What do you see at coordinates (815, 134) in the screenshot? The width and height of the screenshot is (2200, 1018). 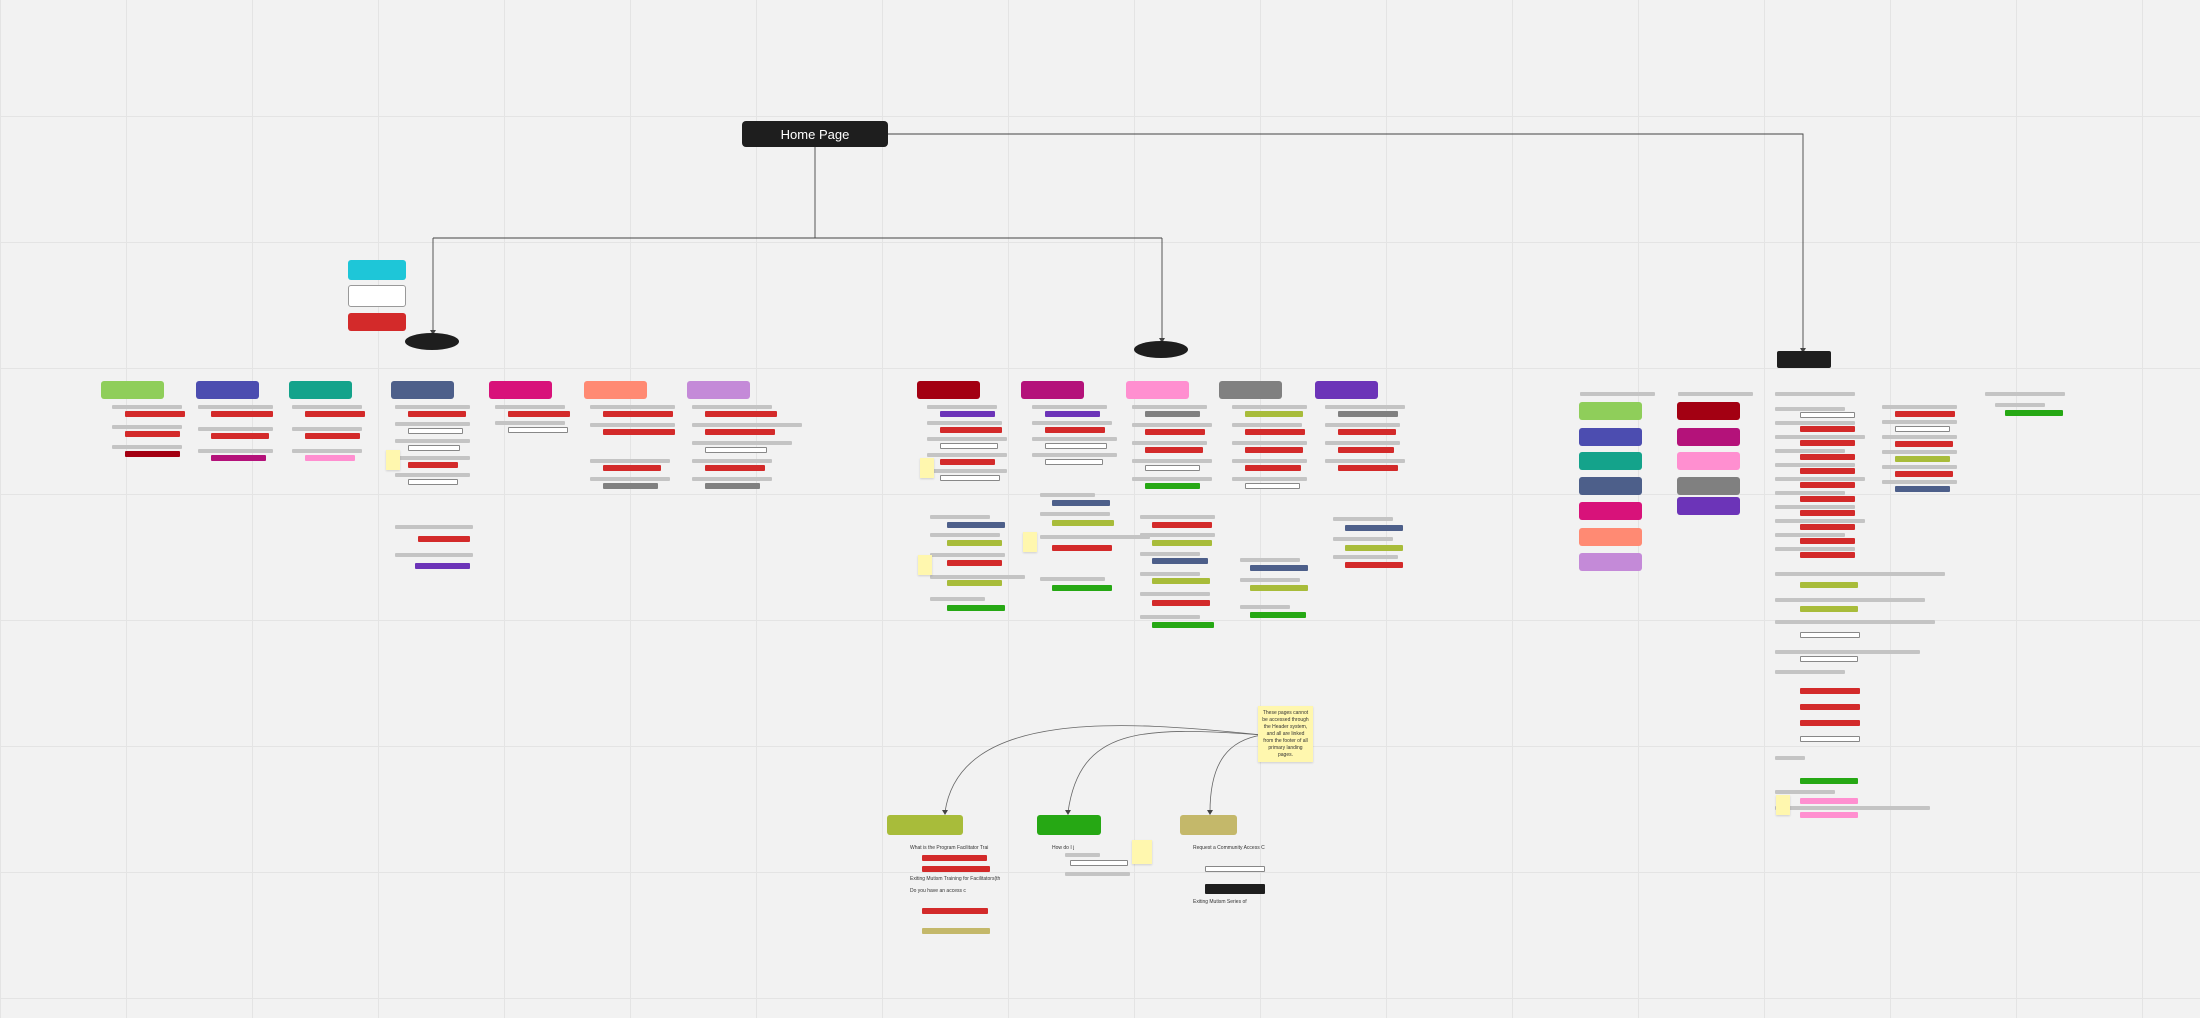 I see `home-page-node: Home Page` at bounding box center [815, 134].